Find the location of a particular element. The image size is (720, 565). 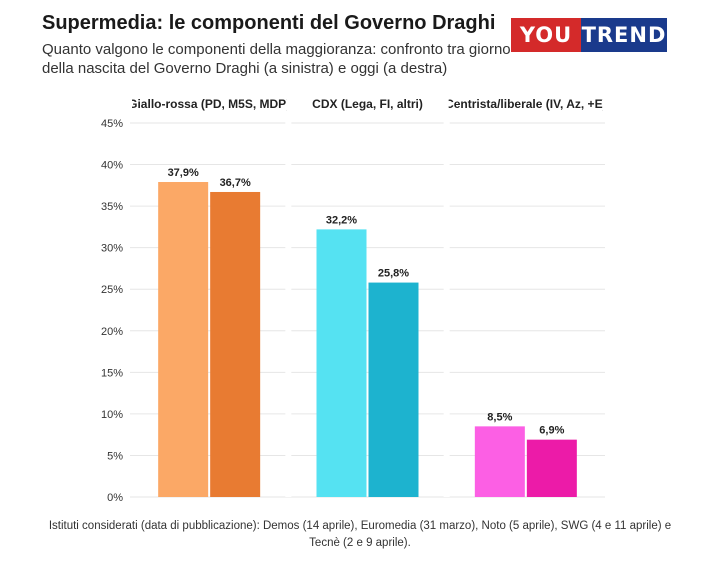

y-tick-label: 45% is located at coordinates (112, 124).